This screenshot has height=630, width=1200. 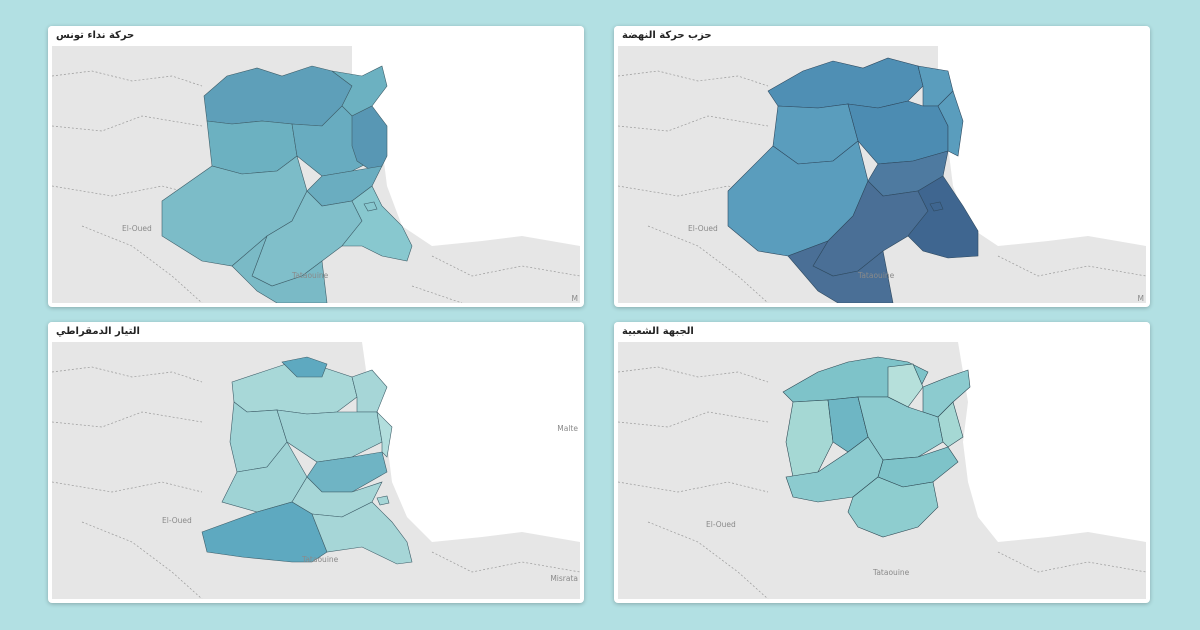 What do you see at coordinates (809, 438) in the screenshot?
I see `region-center-west` at bounding box center [809, 438].